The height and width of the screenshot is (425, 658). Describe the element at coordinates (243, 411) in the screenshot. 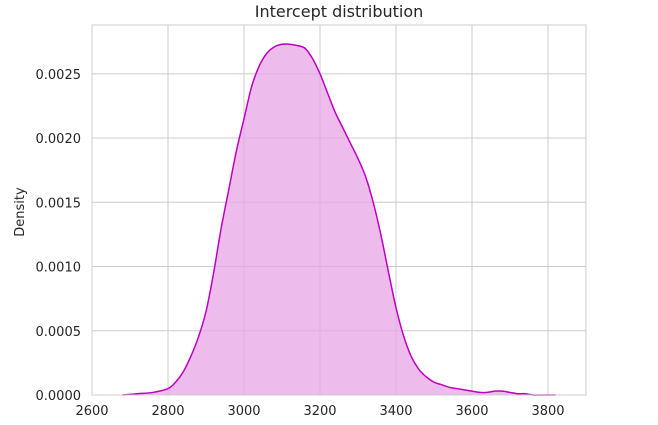

I see `x-tick-label: 3000` at that location.